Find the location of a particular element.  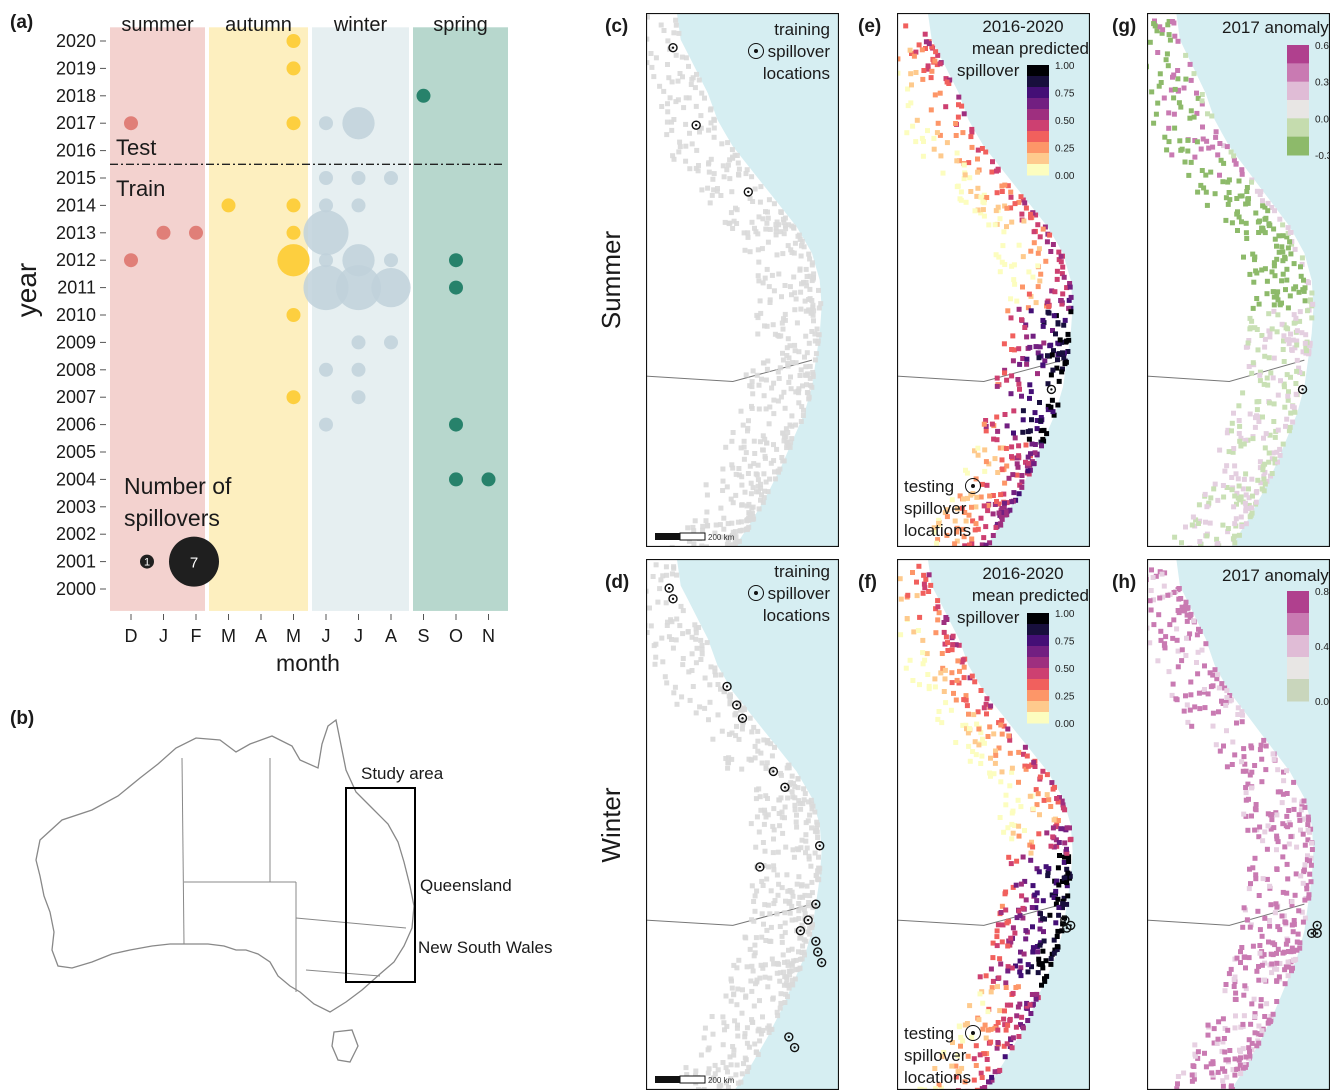

x-tick-label: J is located at coordinates (326, 636).